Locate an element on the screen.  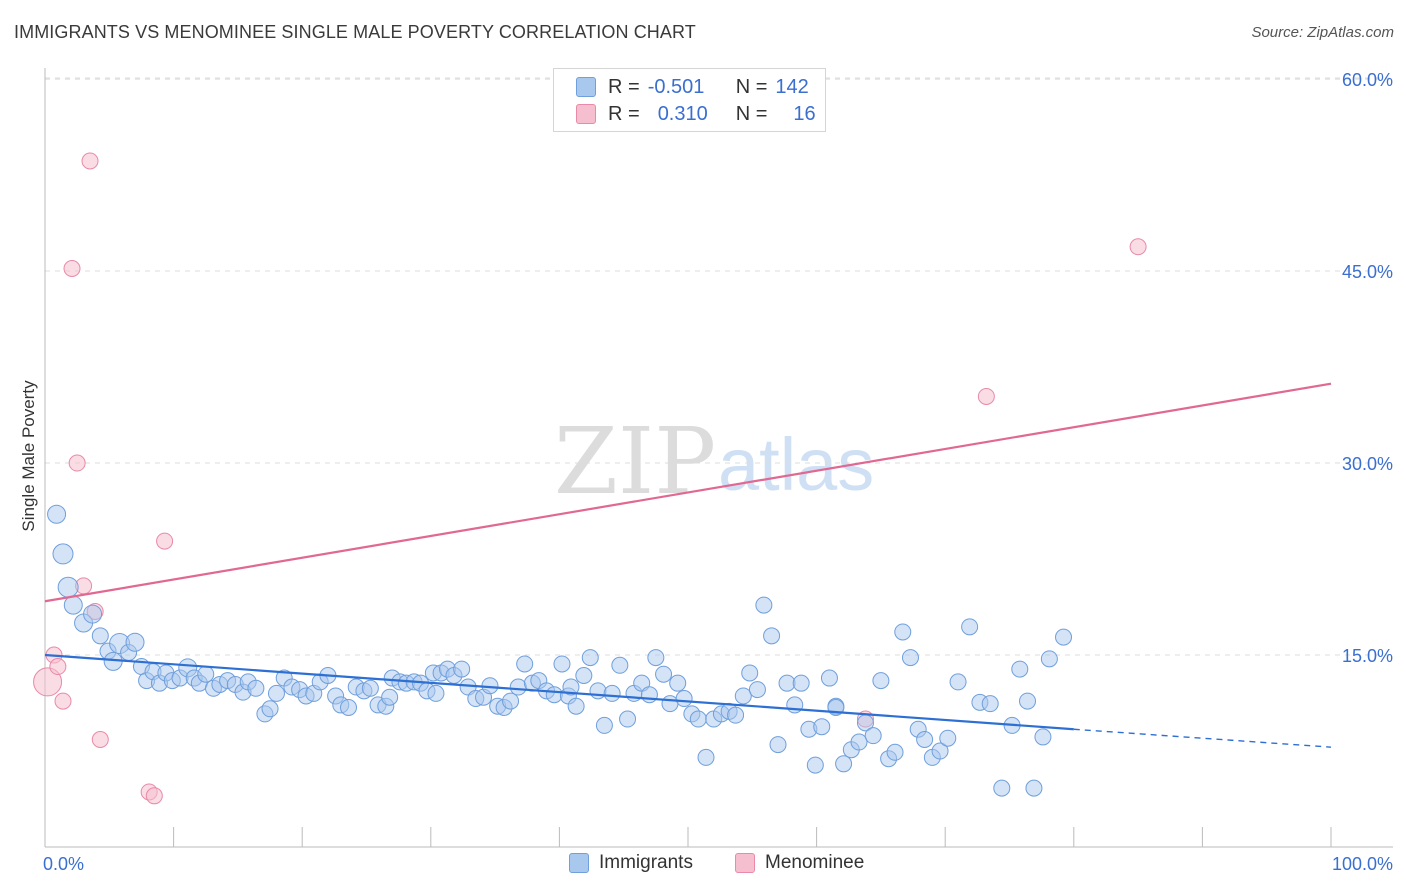
y-tick-label: 30.0% is located at coordinates (1367, 464).